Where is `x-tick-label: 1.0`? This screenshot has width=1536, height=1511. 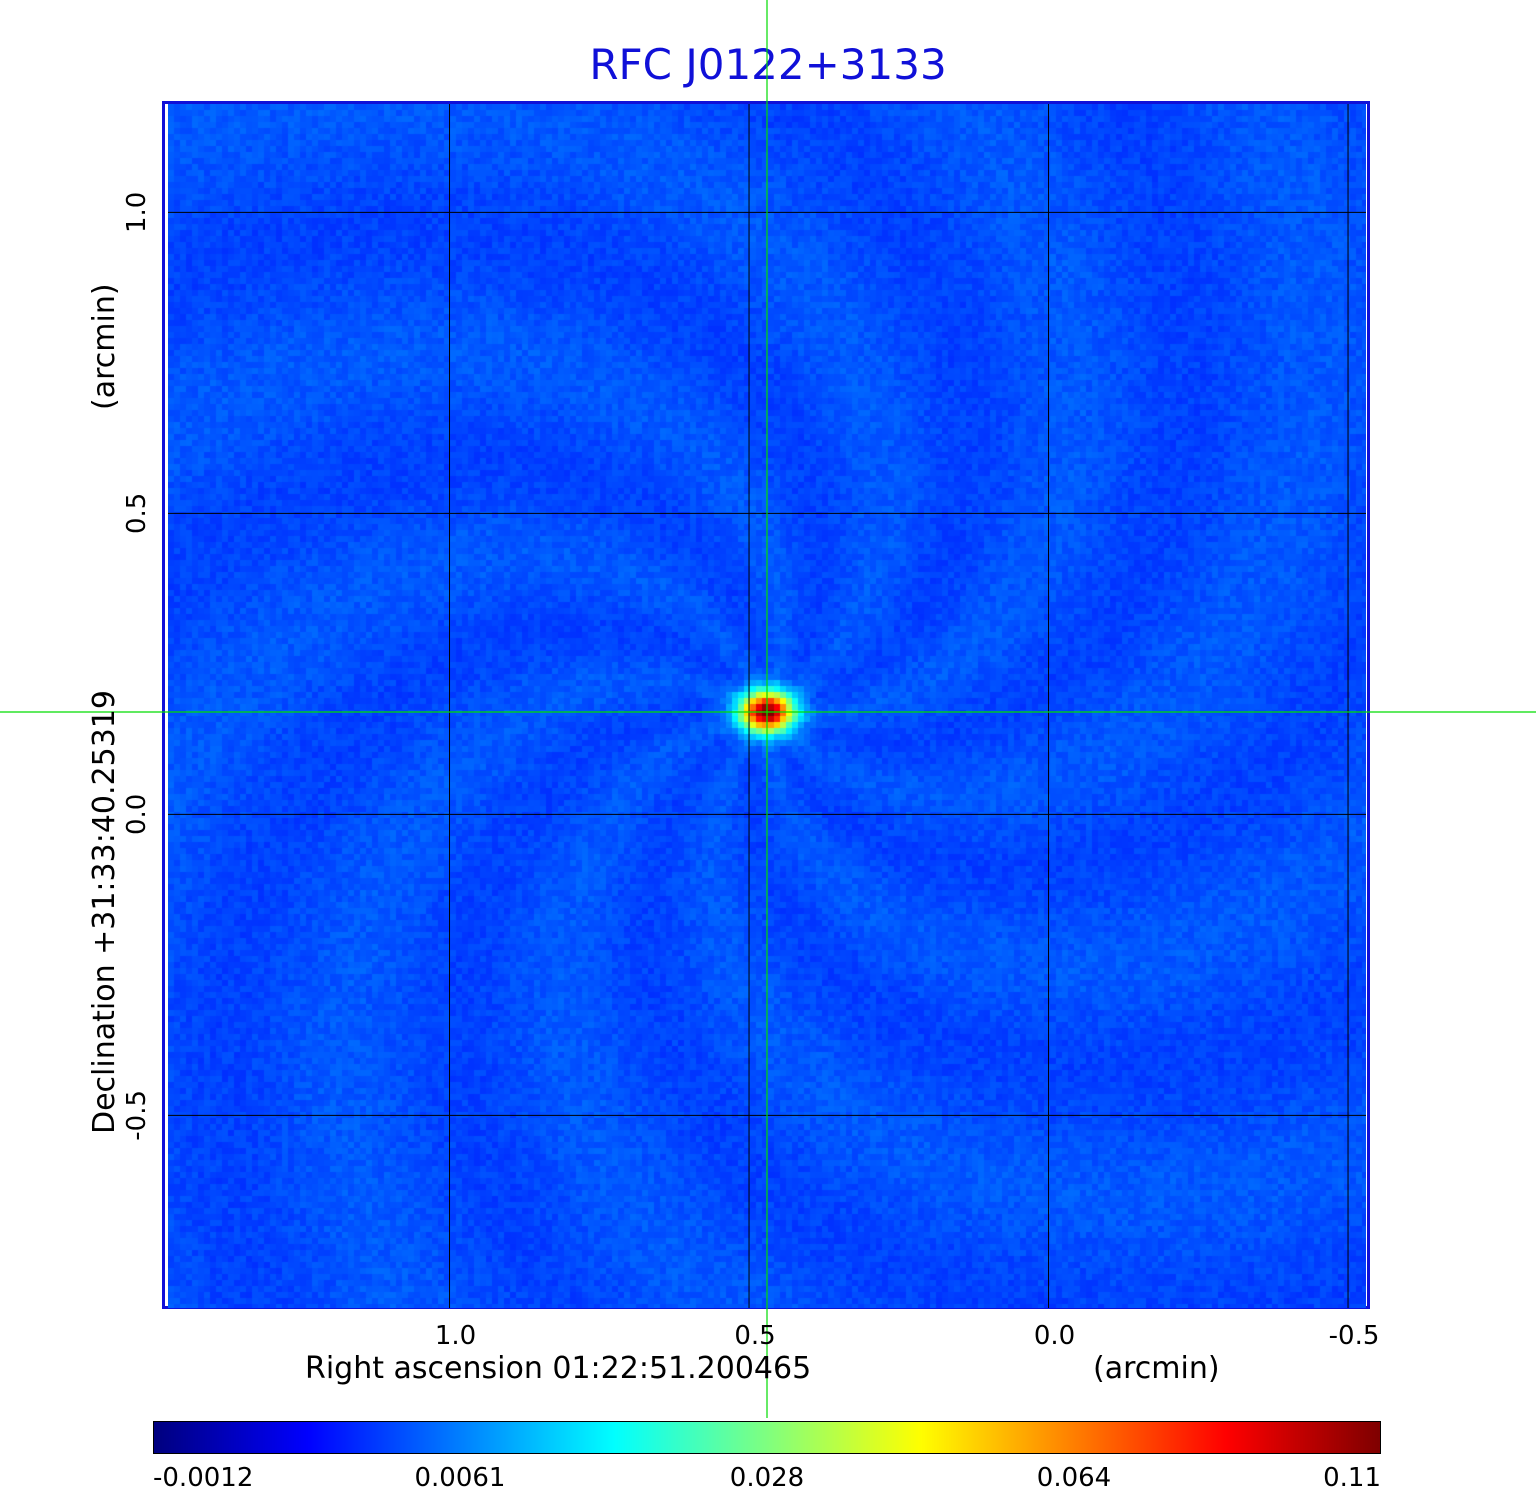 x-tick-label: 1.0 is located at coordinates (455, 1336).